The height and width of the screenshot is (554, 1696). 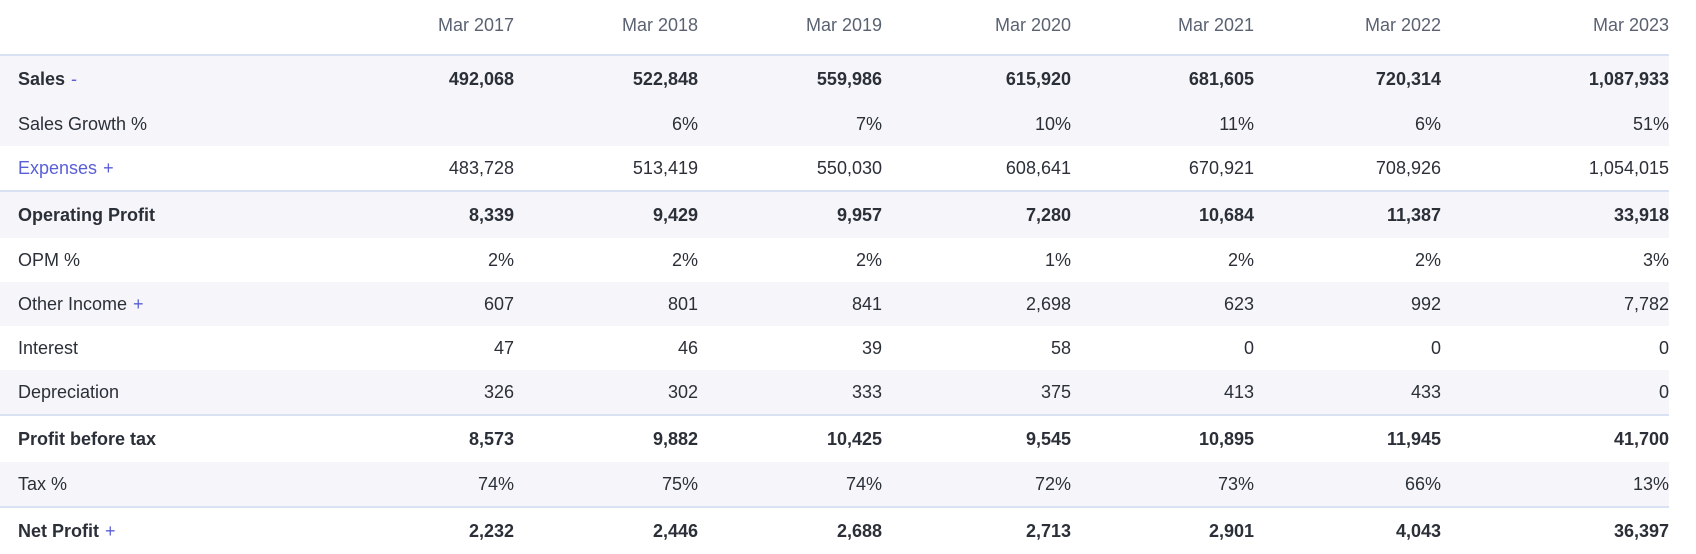 I want to click on row-depreciation: Depreciation 326 302 333 375 413 433 0, so click(x=834, y=392).